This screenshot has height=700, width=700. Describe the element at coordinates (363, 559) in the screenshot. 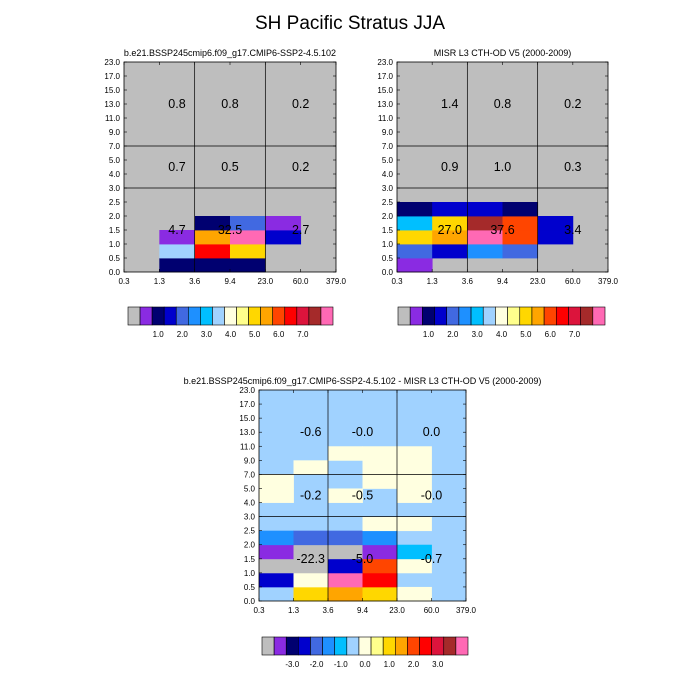

I see `region-value-label: -5.0` at that location.